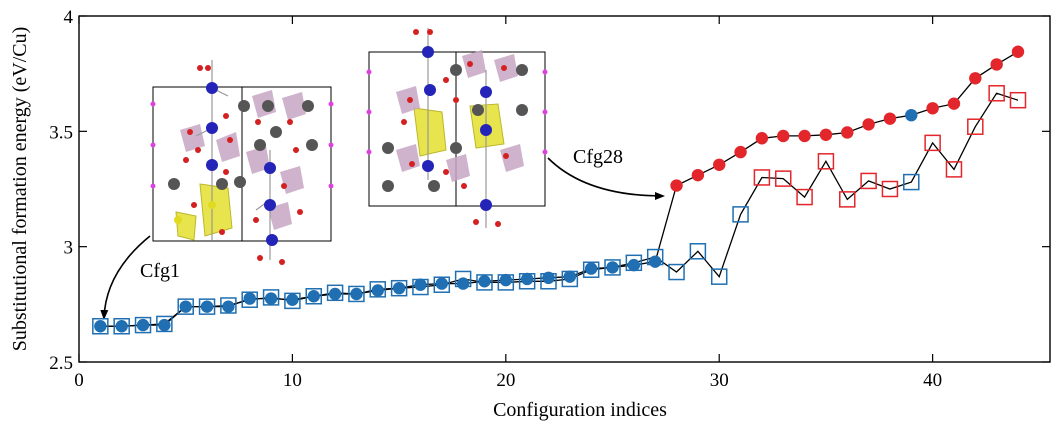 The height and width of the screenshot is (422, 1055). Describe the element at coordinates (69, 17) in the screenshot. I see `y-tick-label: 4` at that location.